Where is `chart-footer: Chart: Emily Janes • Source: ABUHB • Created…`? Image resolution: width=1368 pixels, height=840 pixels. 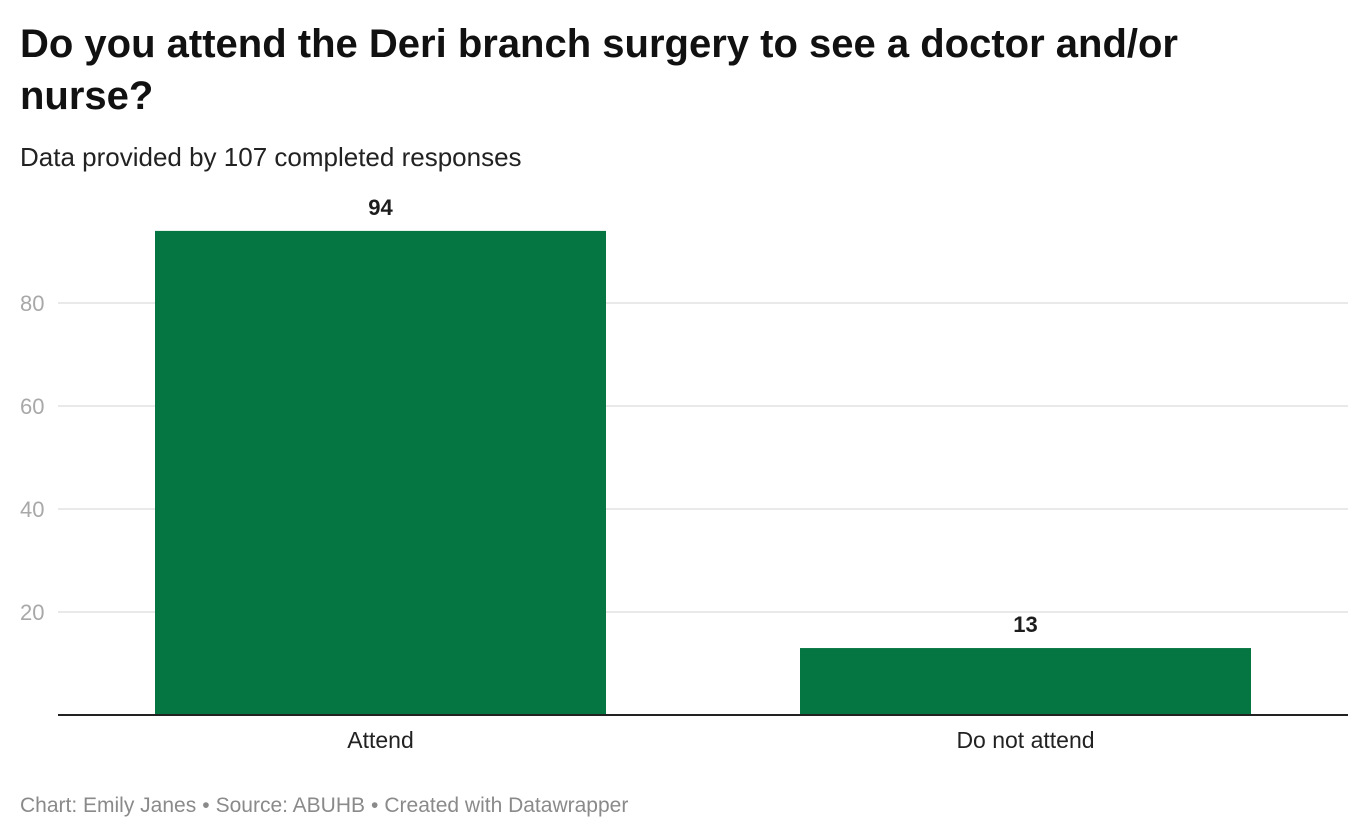 chart-footer: Chart: Emily Janes • Source: ABUHB • Created… is located at coordinates (324, 806).